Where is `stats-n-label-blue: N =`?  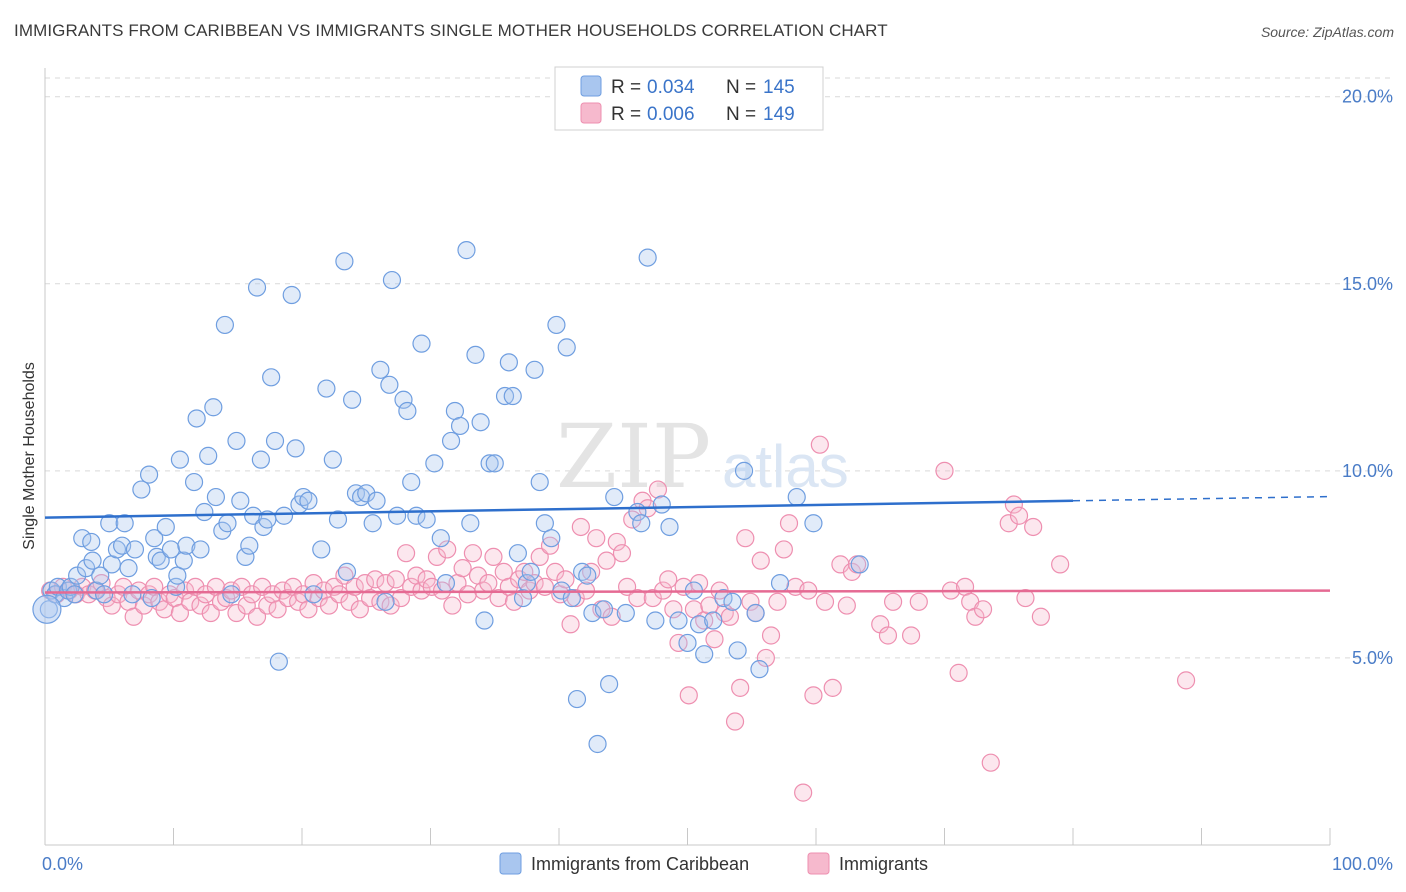 stats-n-label-blue: N = is located at coordinates (741, 87).